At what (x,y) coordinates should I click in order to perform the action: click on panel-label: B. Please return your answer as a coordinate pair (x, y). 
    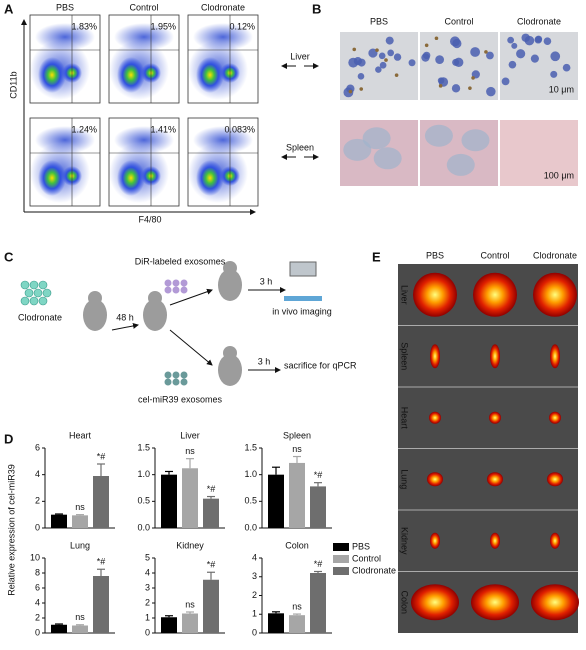
    Looking at the image, I should click on (316, 8).